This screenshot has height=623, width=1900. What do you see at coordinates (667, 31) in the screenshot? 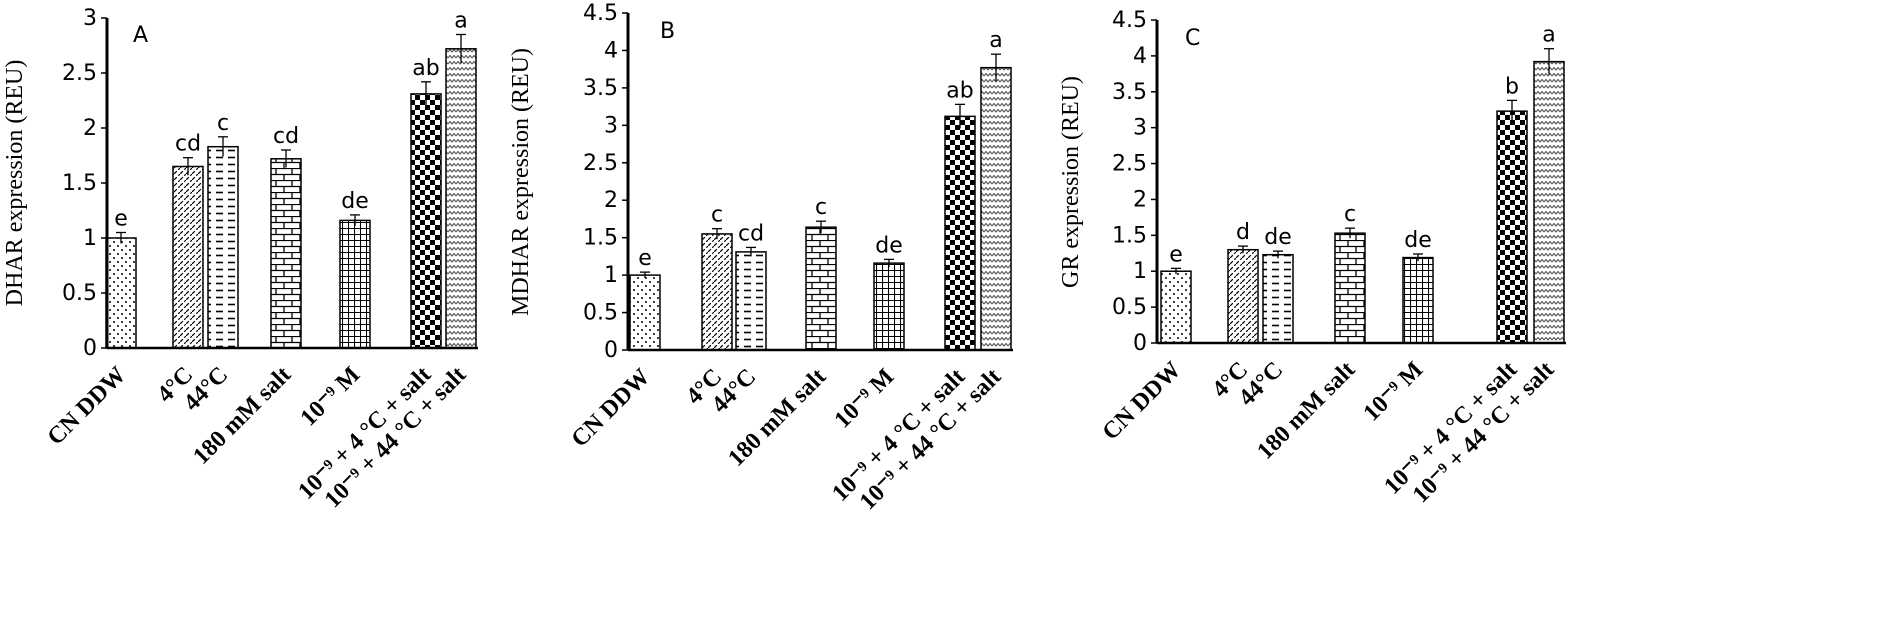
I see `panel-letter: B` at bounding box center [667, 31].